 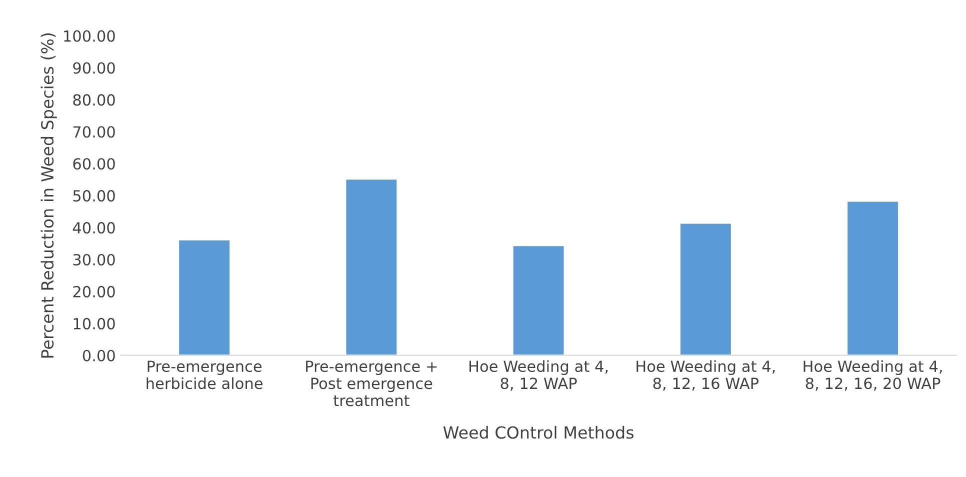 What do you see at coordinates (94, 68) in the screenshot?
I see `y-tick-label: 90.00` at bounding box center [94, 68].